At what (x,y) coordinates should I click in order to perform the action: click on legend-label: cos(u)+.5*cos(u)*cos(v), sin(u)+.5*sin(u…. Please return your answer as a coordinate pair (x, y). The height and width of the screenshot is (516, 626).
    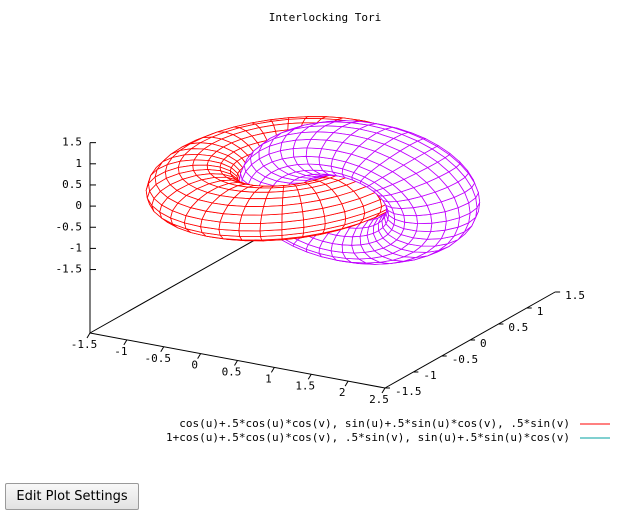
    Looking at the image, I should click on (374, 423).